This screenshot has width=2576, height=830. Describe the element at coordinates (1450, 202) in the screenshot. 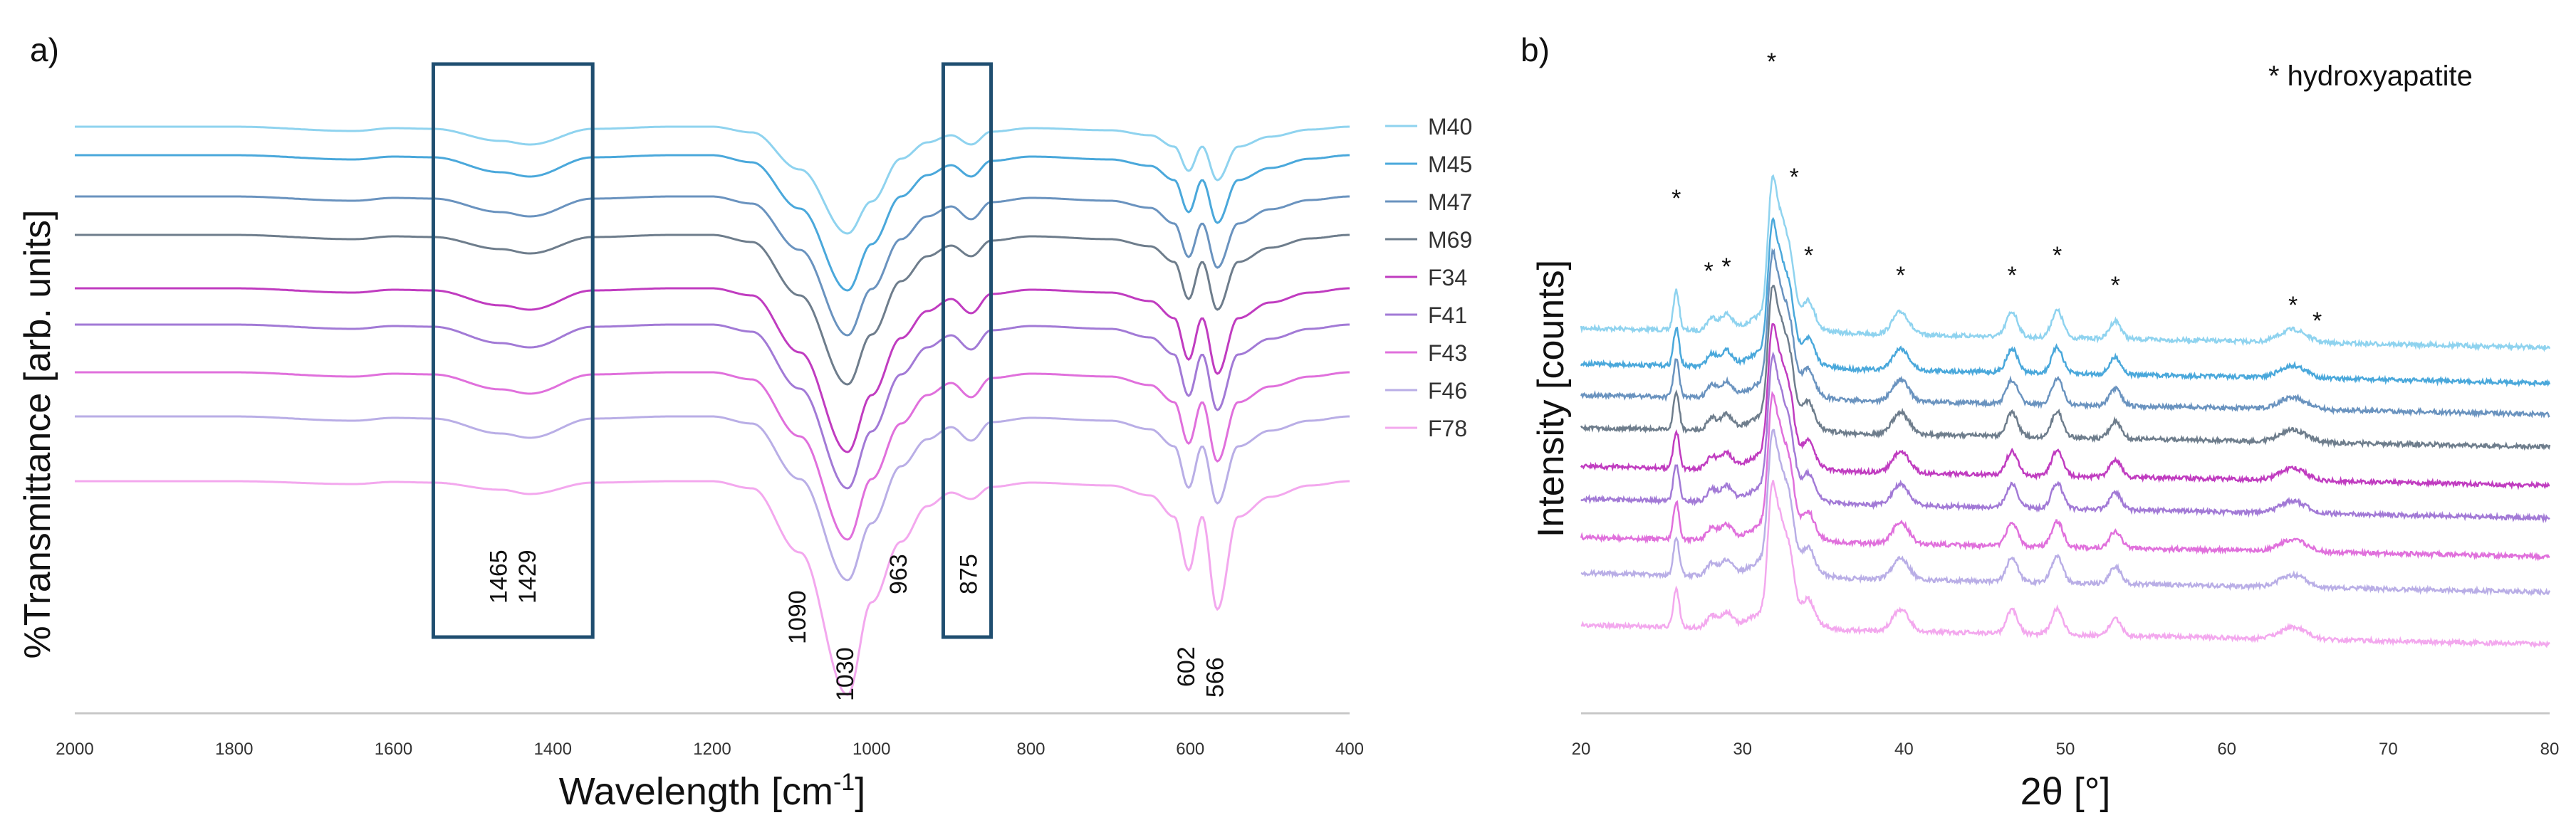

I see `legend-label-m47: M47` at that location.